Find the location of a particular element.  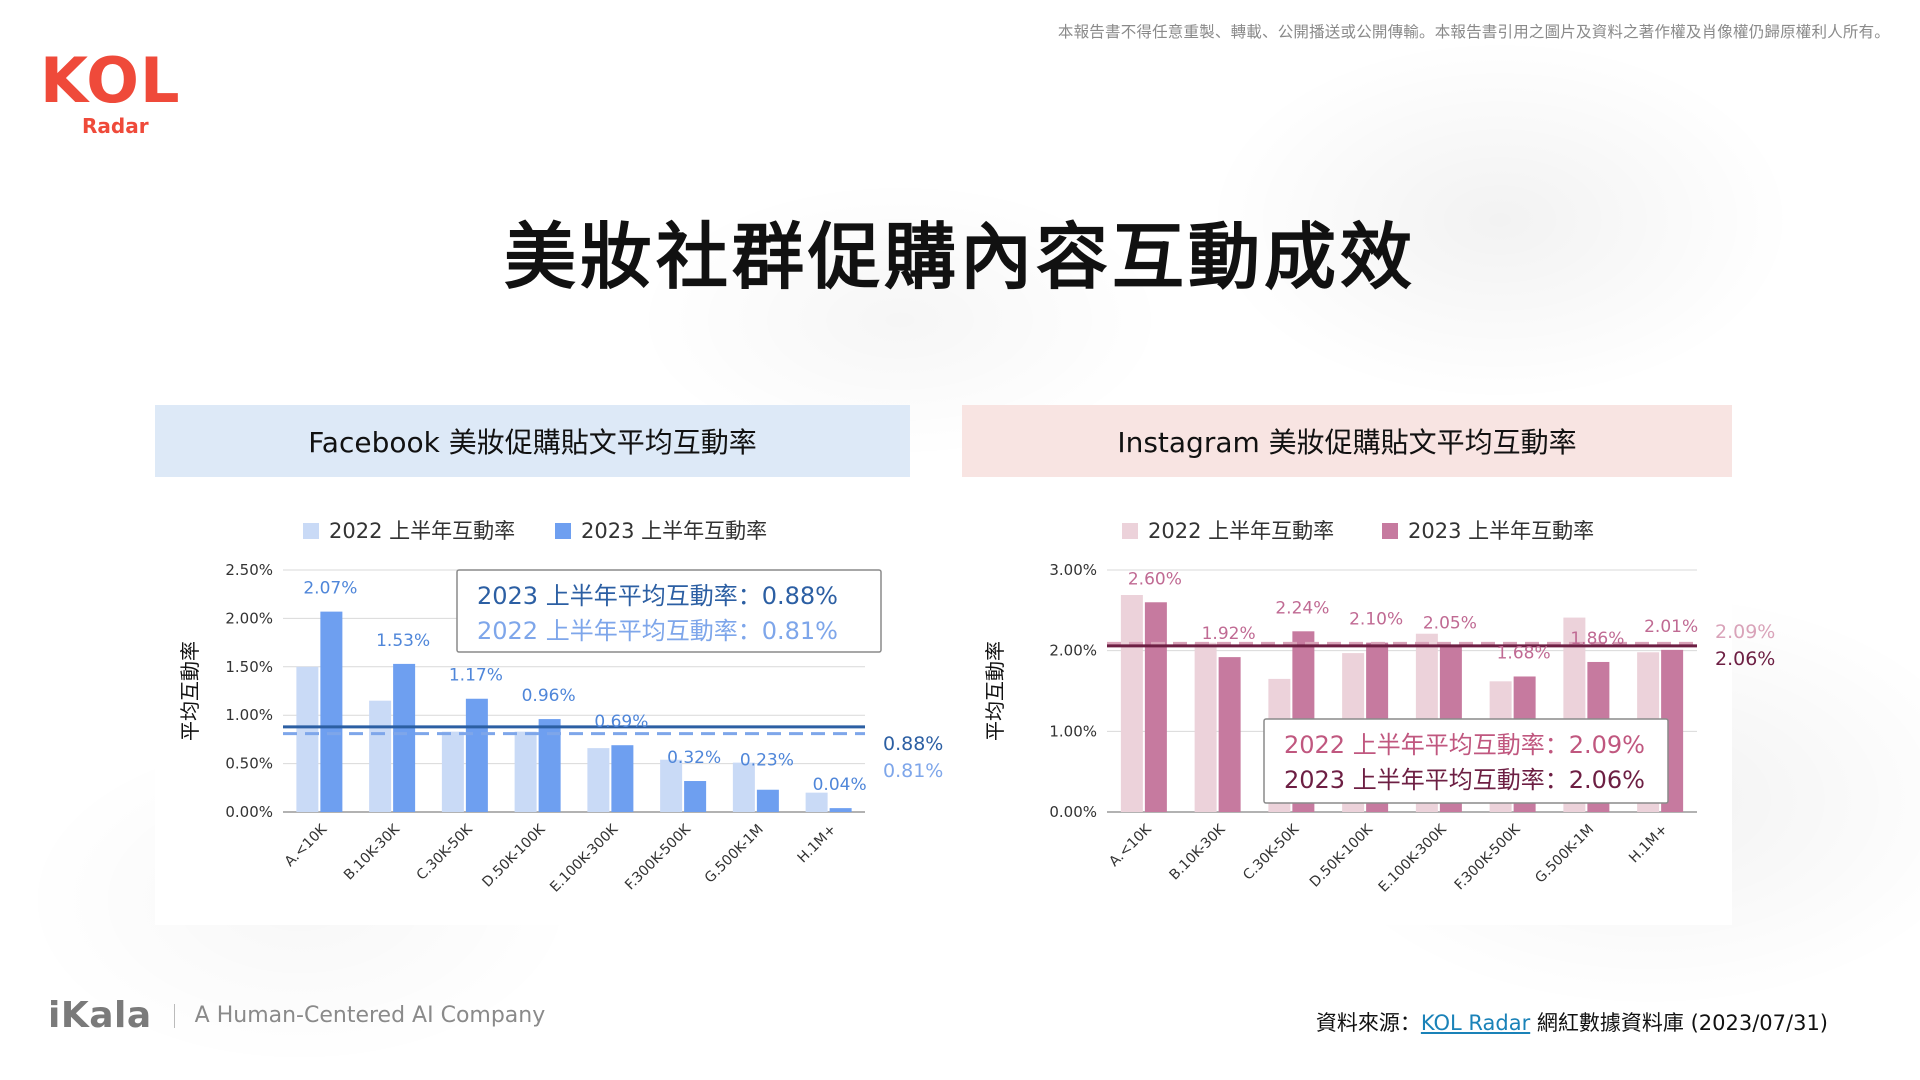

data-label: 0.04% is located at coordinates (840, 785).